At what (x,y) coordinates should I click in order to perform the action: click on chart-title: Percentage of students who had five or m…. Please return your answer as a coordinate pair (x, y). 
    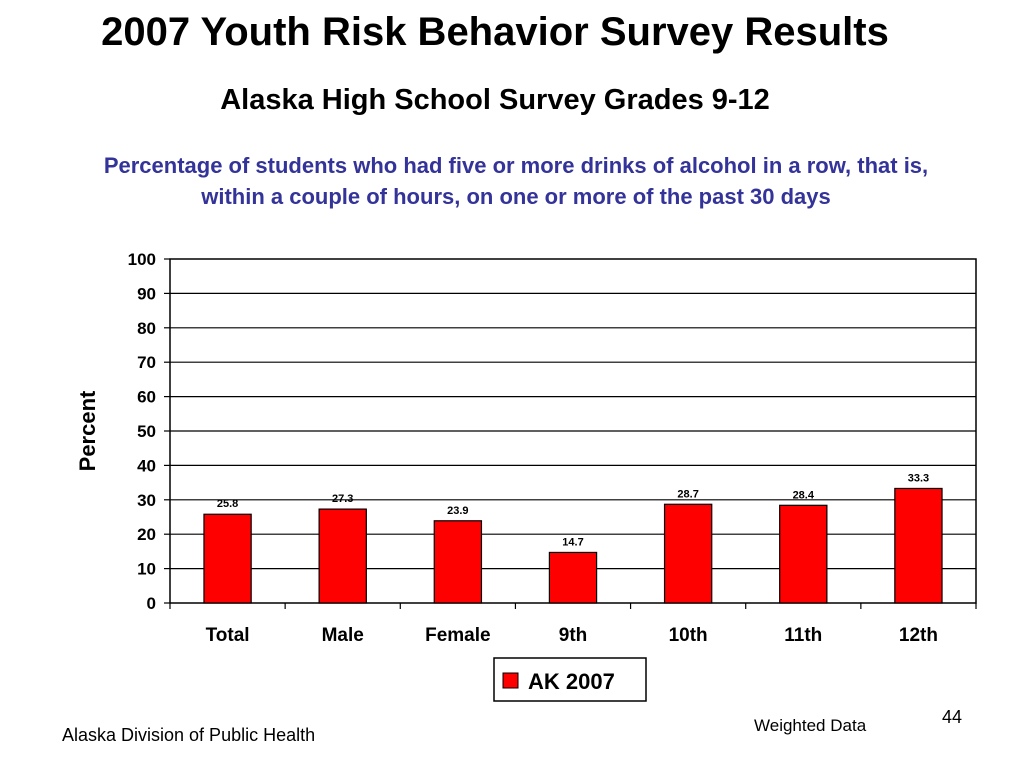
    Looking at the image, I should click on (516, 181).